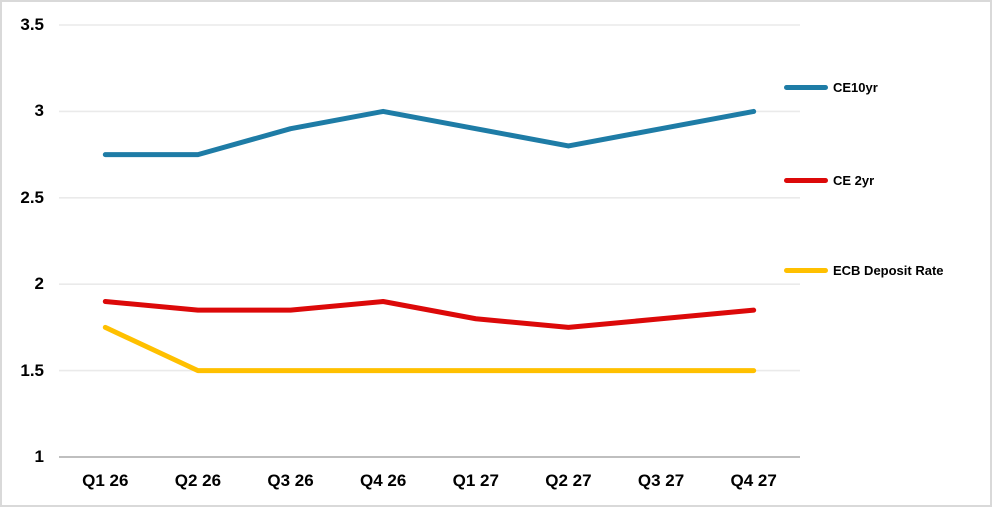  I want to click on y-axis-tick-label: 3, so click(39, 111).